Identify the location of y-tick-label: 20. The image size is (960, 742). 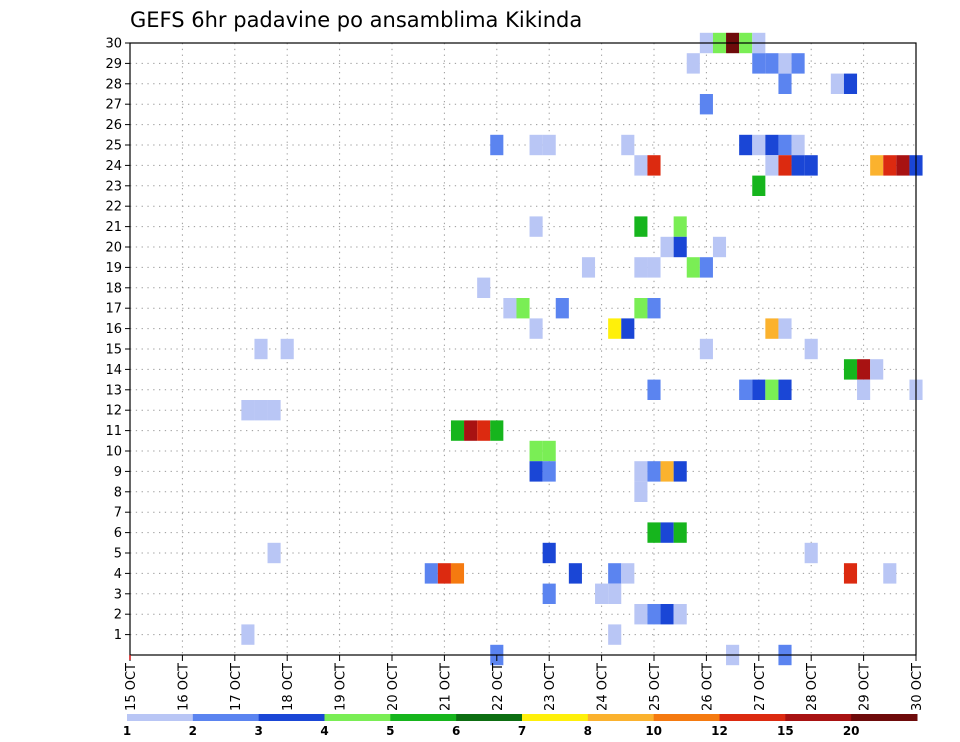
(113, 248).